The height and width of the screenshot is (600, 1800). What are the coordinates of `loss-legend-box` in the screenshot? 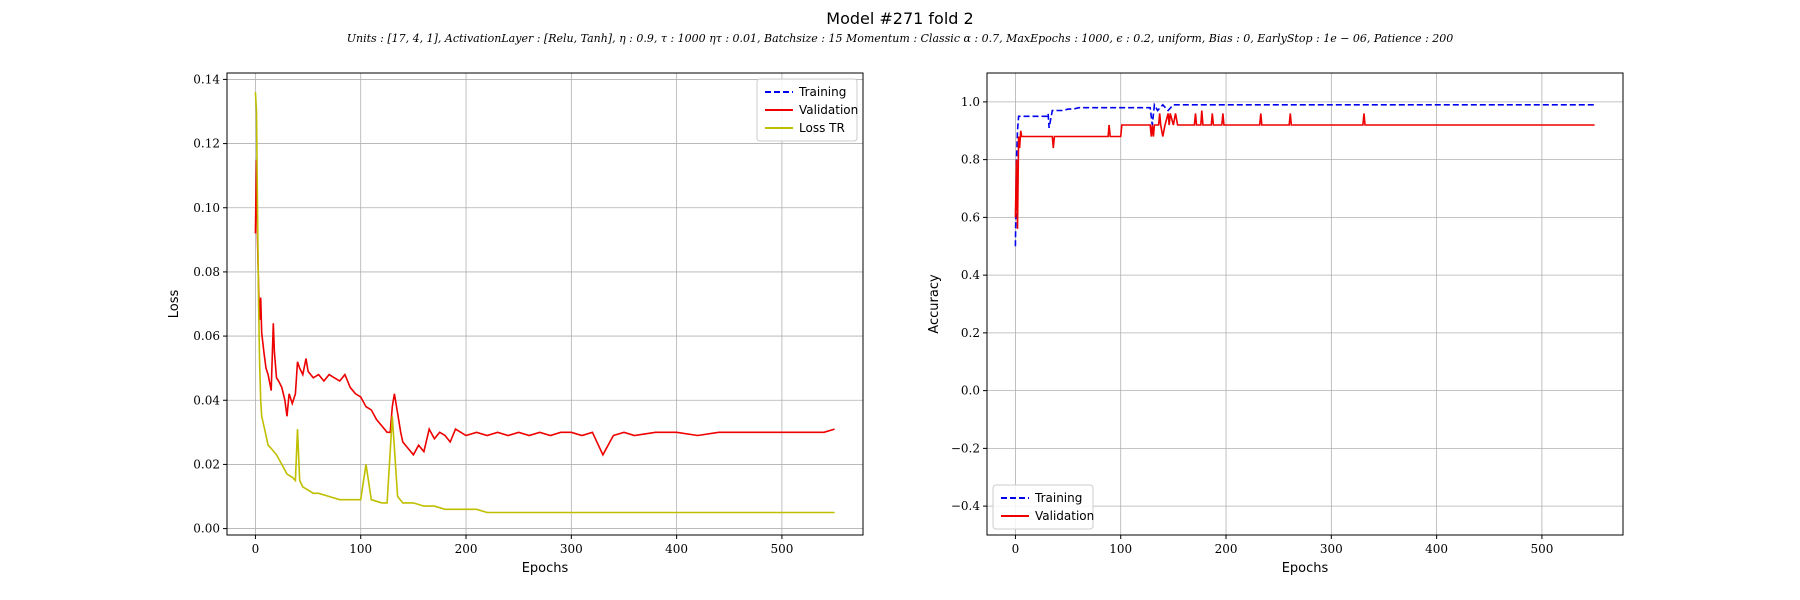 It's located at (807, 110).